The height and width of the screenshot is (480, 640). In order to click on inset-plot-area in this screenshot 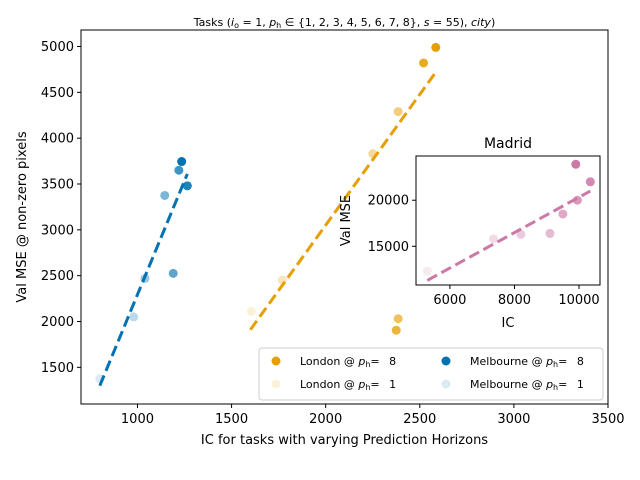, I will do `click(508, 220)`.